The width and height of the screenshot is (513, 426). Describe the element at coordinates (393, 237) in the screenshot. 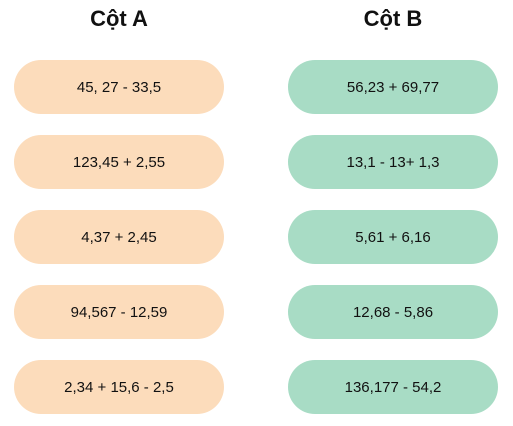

I see `expression-card: 5,61 + 6,16` at that location.